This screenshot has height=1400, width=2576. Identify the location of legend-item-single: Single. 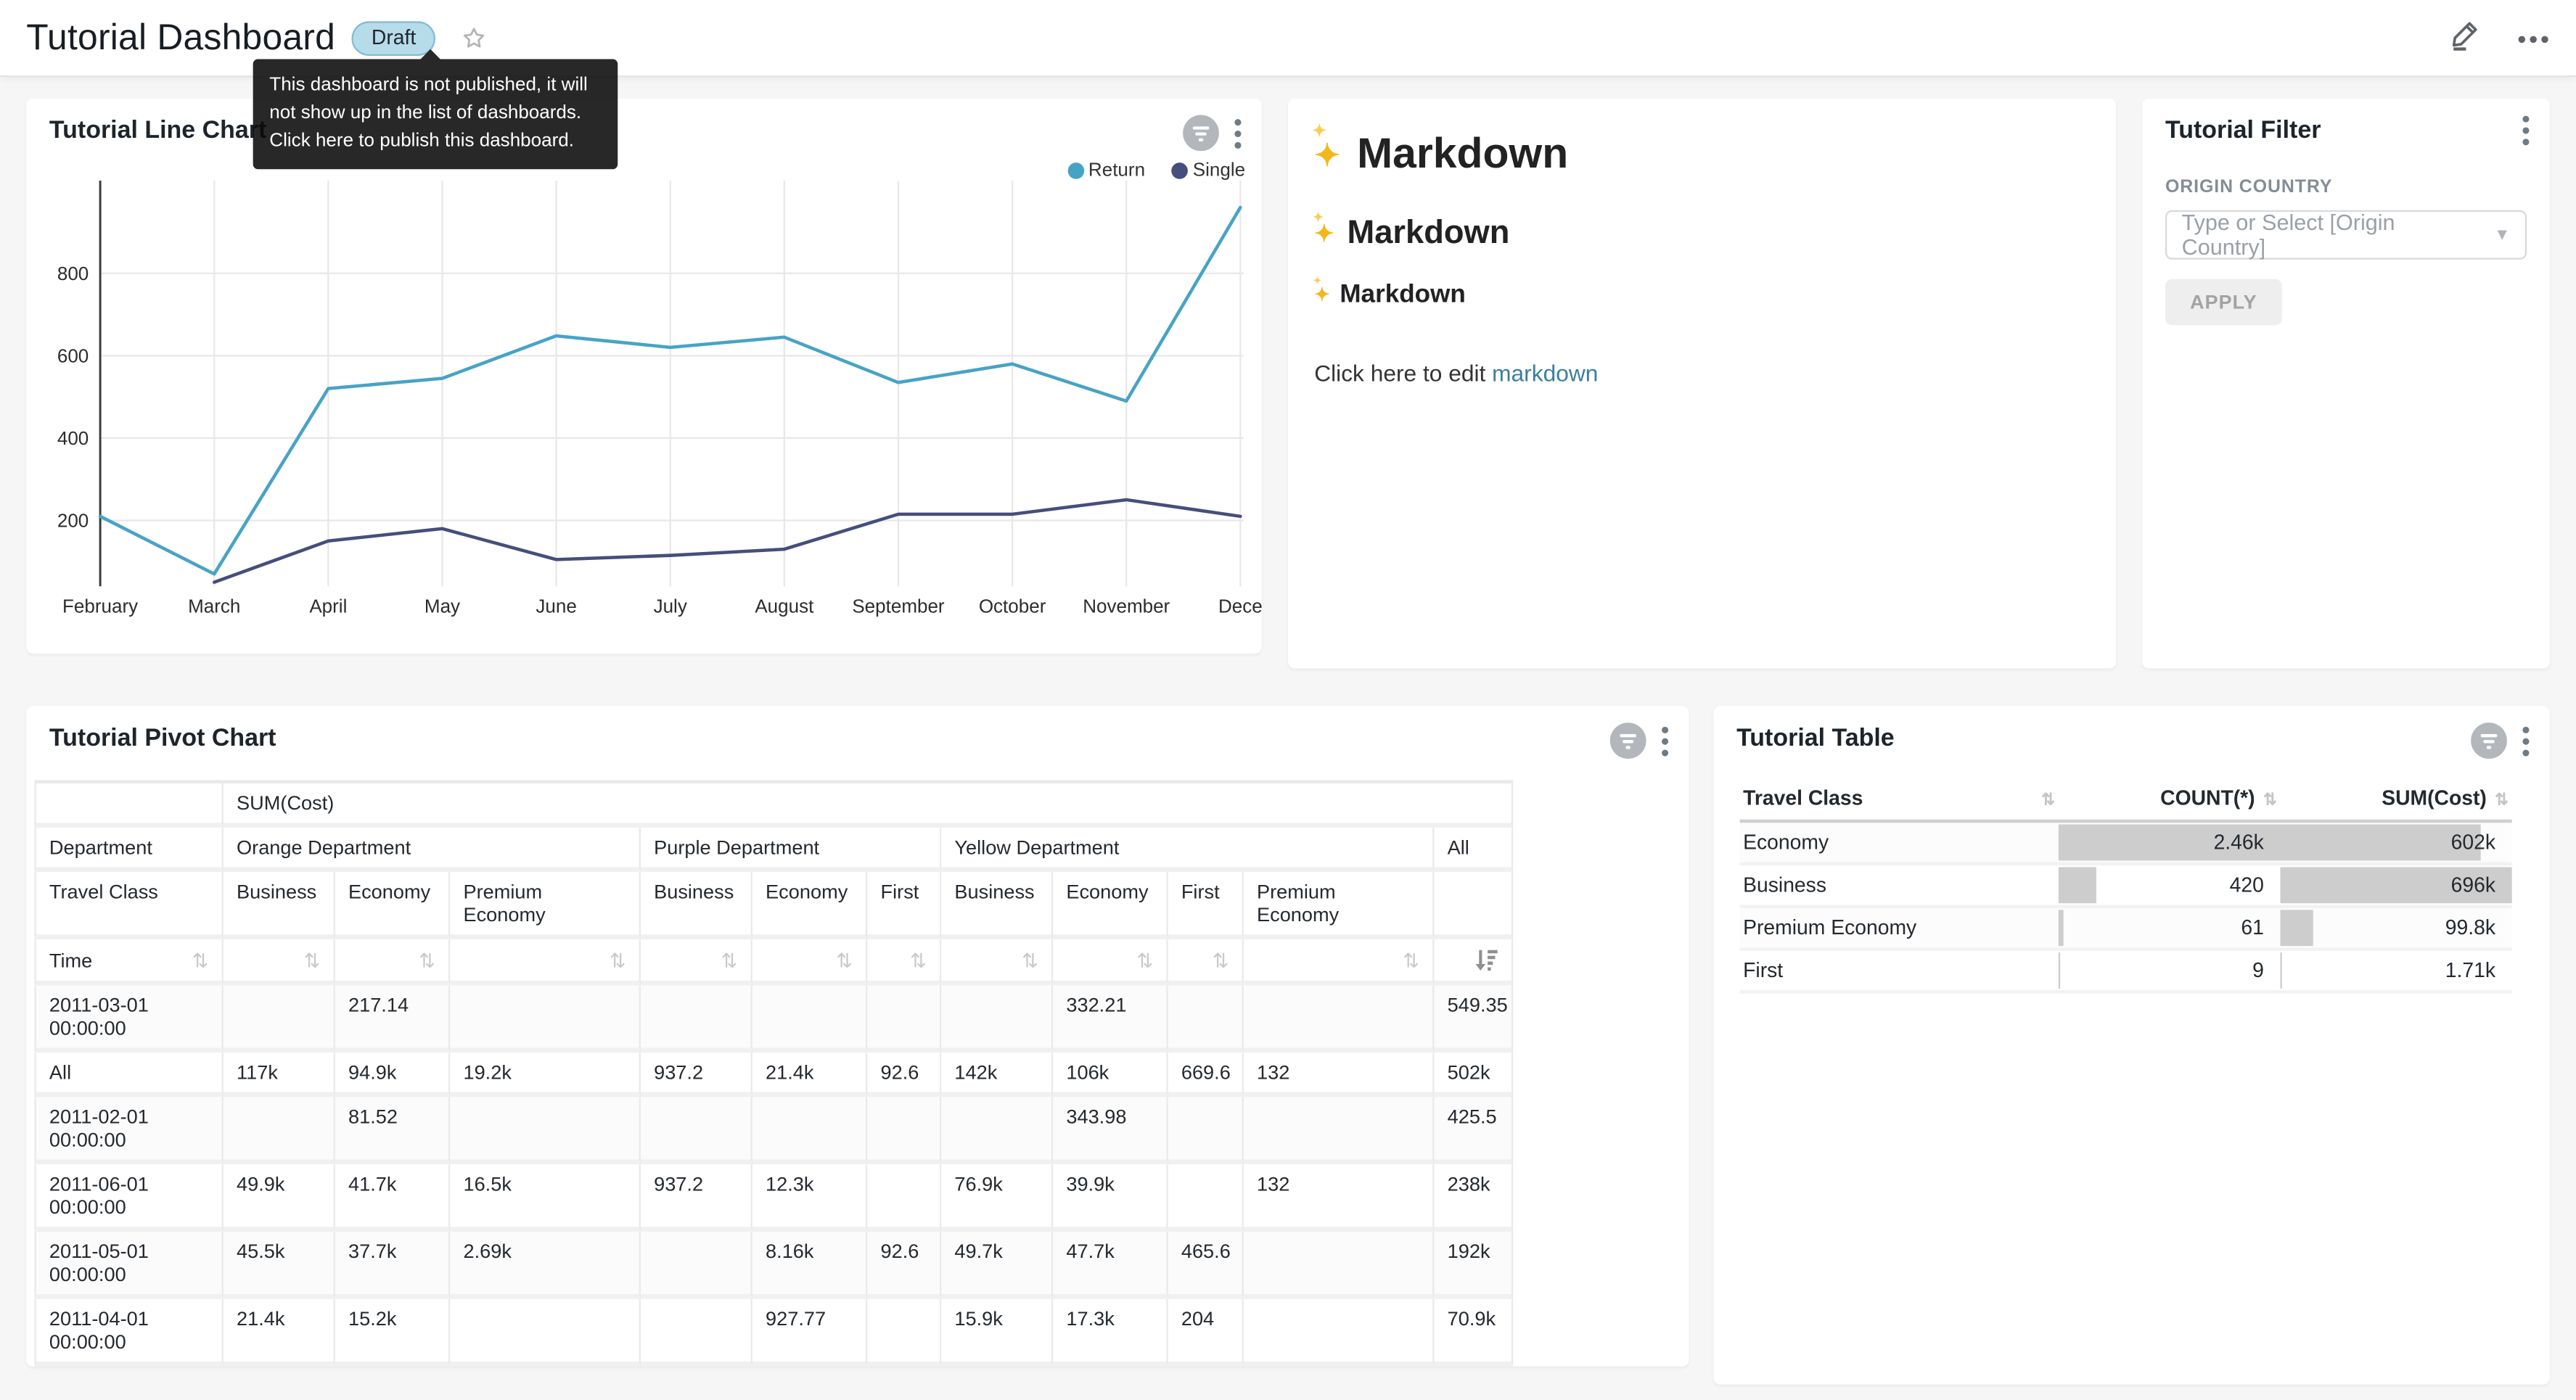
(1208, 171).